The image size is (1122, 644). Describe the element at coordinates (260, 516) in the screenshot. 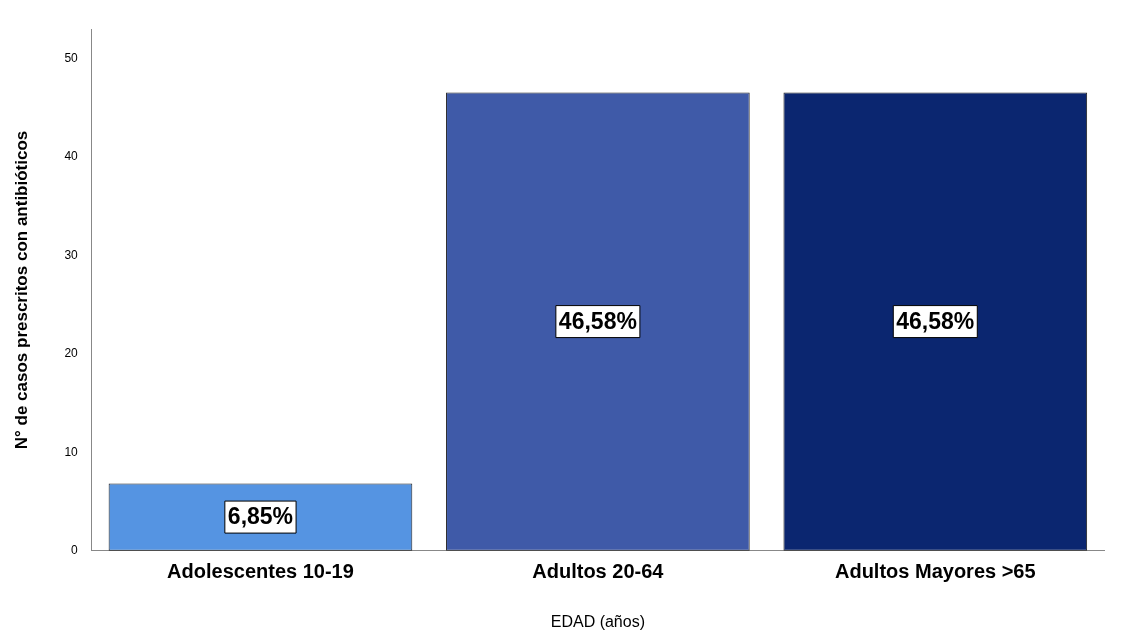

I see `data-label: 6,85%` at that location.